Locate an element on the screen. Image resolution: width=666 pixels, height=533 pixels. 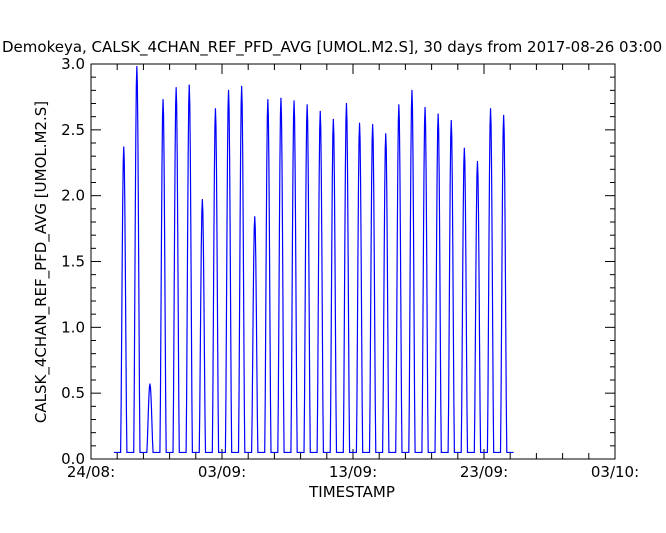
y-tick-label: 0.5 is located at coordinates (73, 393).